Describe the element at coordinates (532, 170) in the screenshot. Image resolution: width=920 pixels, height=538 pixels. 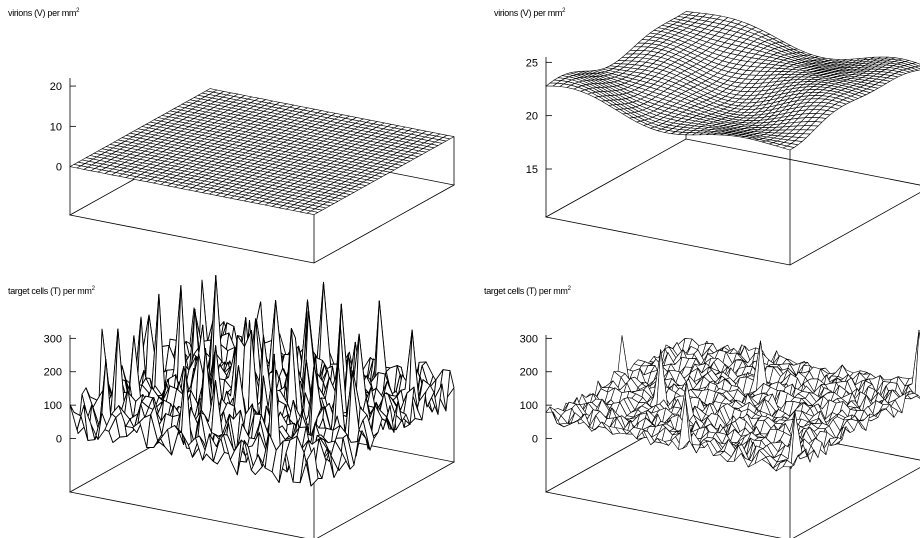
I see `z-tick-label: 15` at that location.